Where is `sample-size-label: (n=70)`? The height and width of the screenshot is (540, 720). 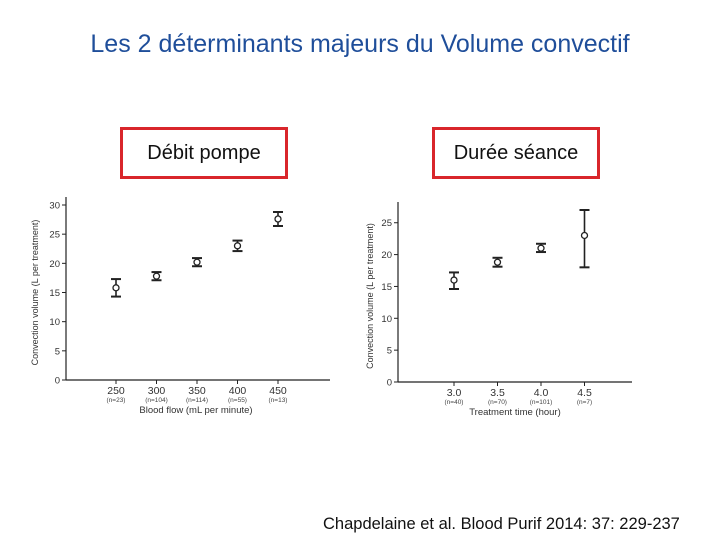
sample-size-label: (n=70) is located at coordinates (497, 402).